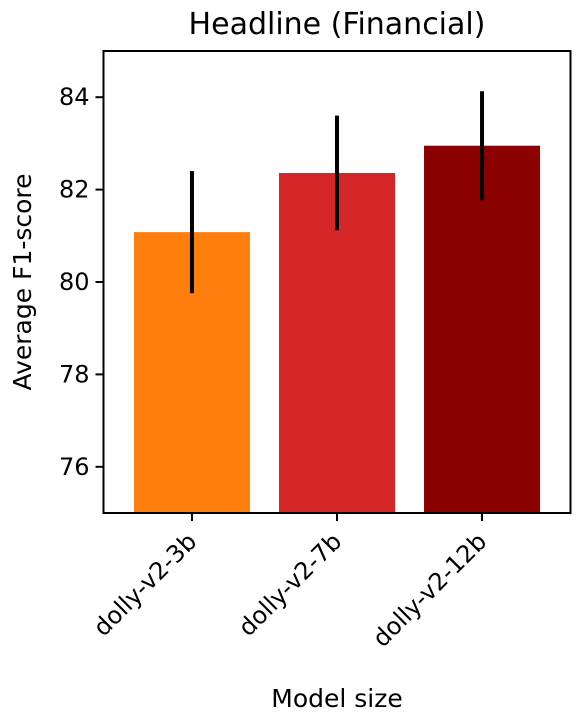  I want to click on error-bars-group, so click(337, 192).